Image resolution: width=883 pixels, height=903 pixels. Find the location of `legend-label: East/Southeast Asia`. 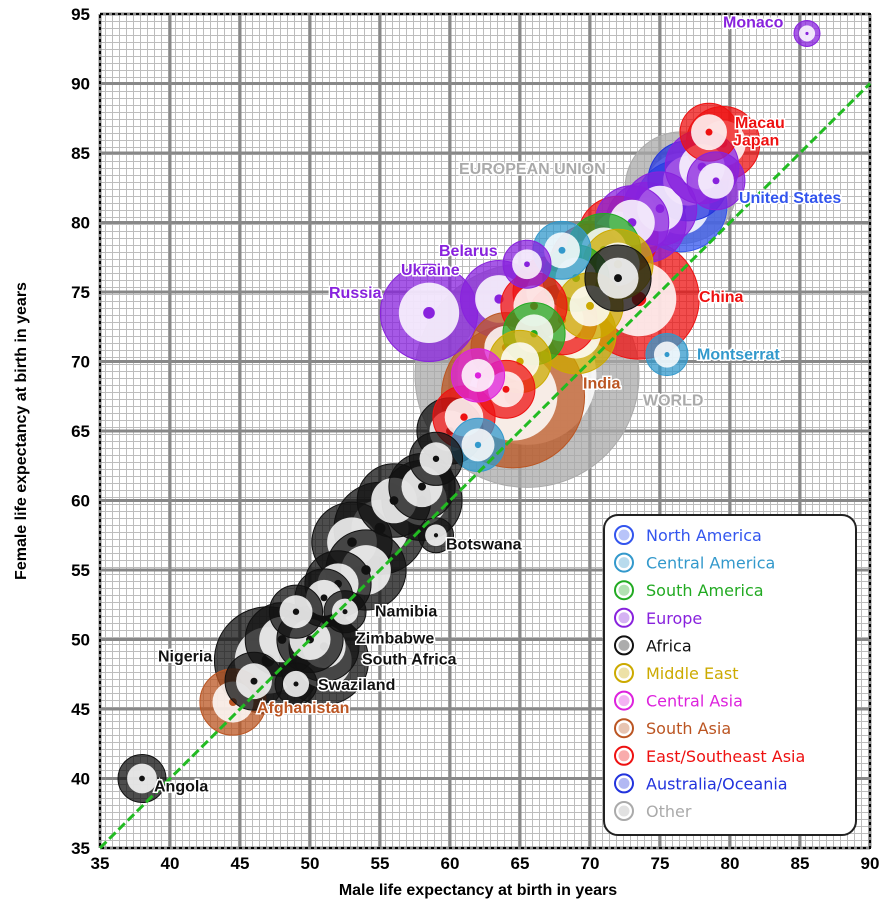

legend-label: East/Southeast Asia is located at coordinates (725, 756).